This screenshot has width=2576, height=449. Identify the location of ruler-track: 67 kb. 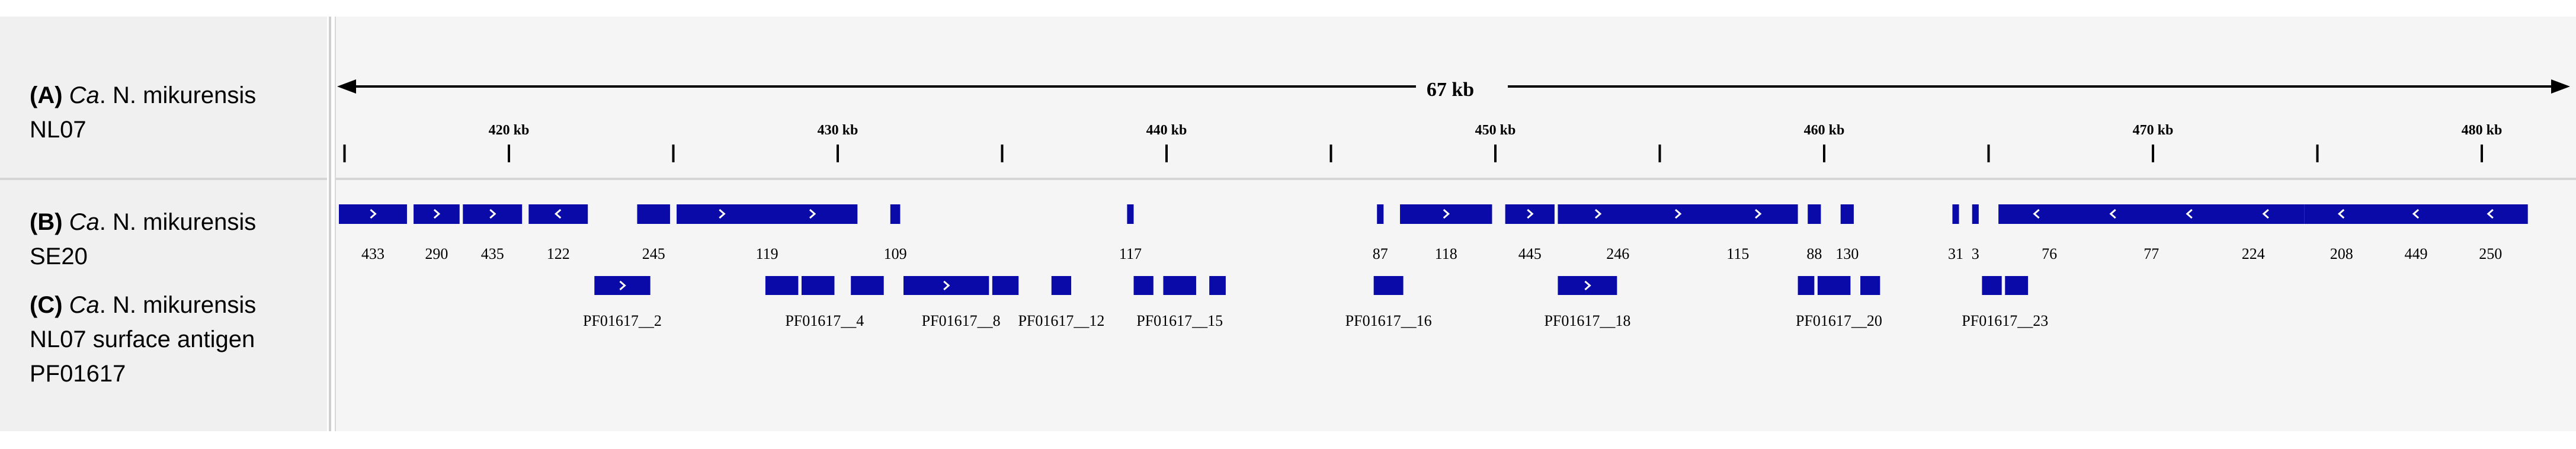
(1454, 90).